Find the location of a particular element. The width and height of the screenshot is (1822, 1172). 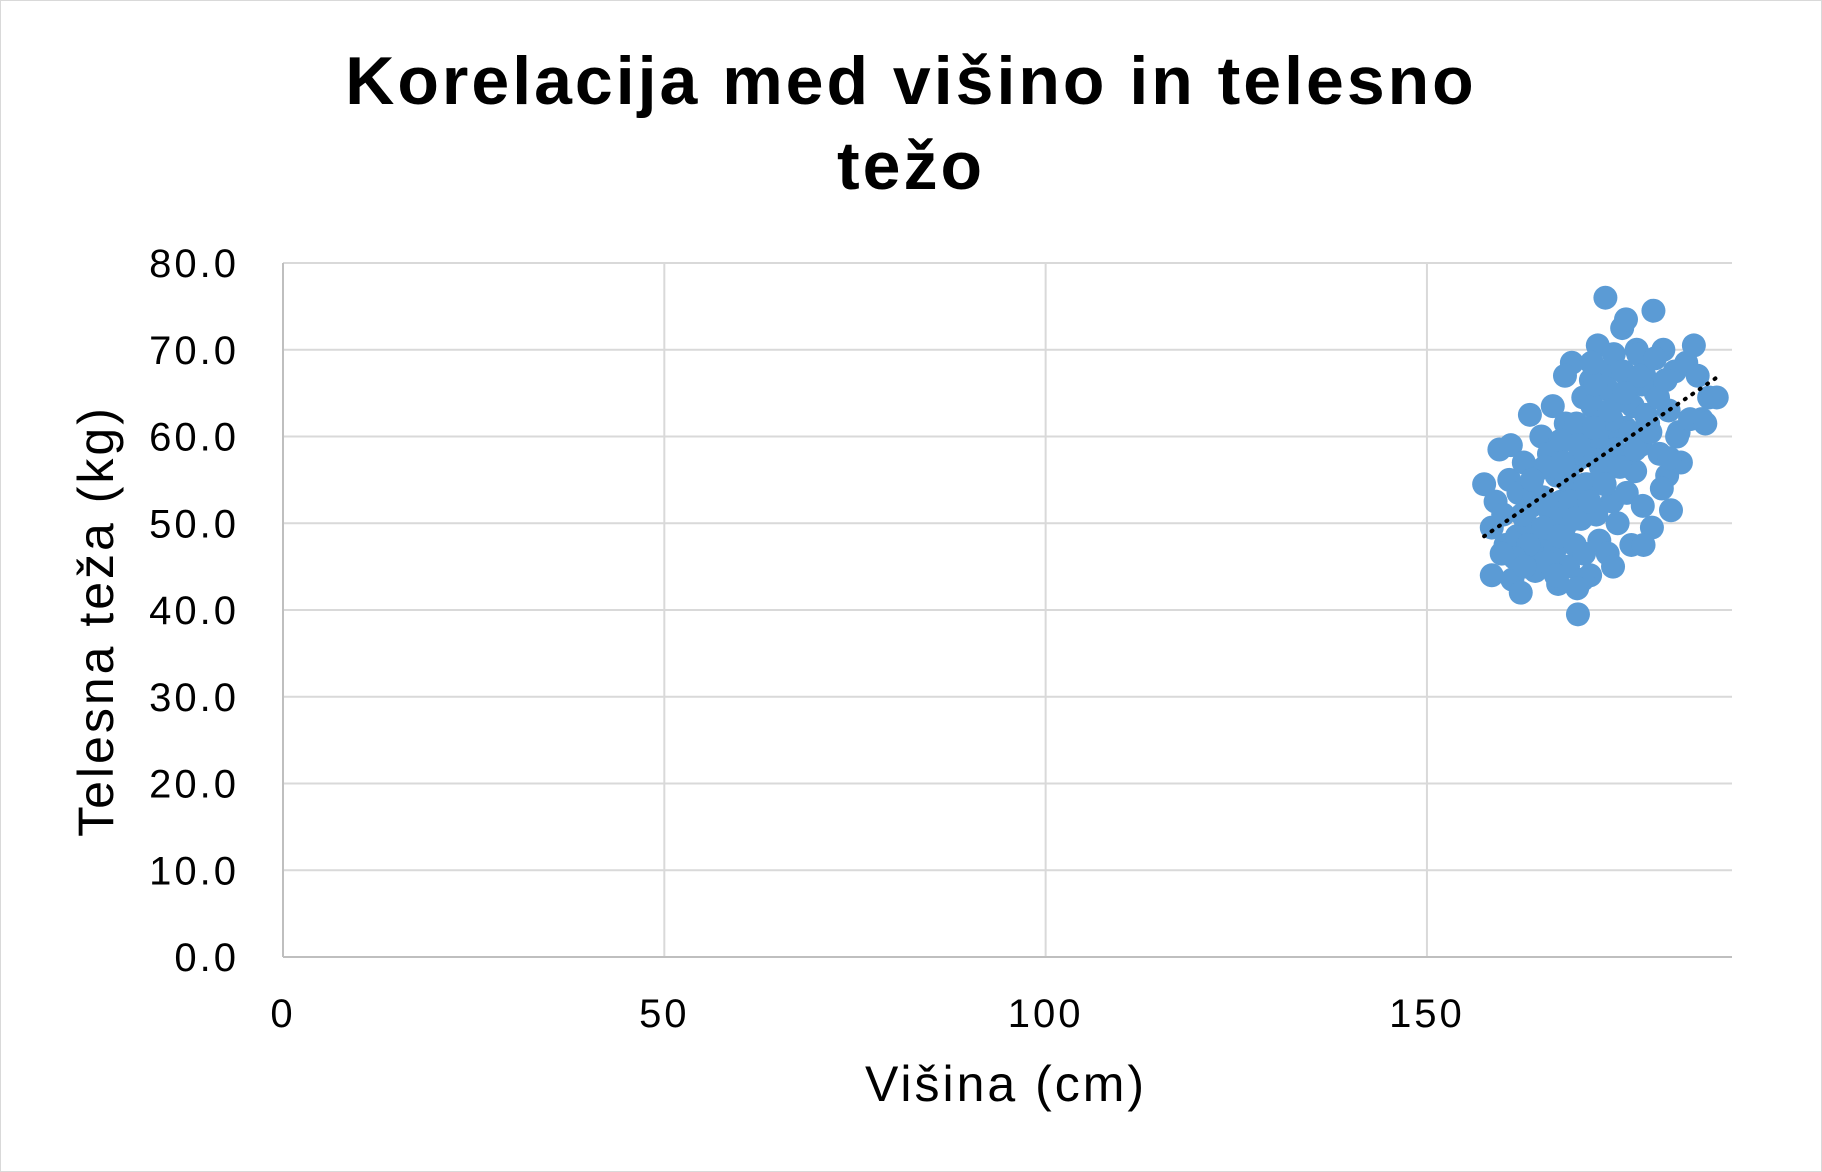

y-tick-label: 10.0 is located at coordinates (194, 871).